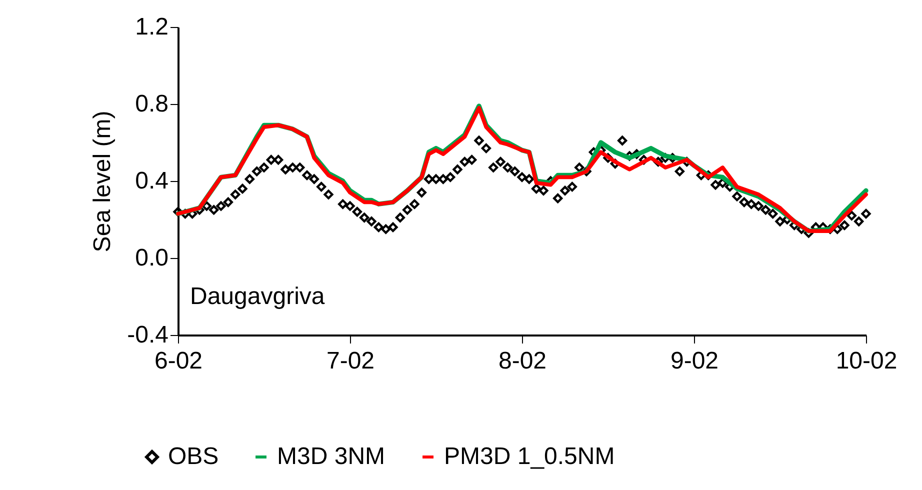 Image resolution: width=922 pixels, height=490 pixels. What do you see at coordinates (350, 361) in the screenshot?
I see `x-tick-label: 7-02` at bounding box center [350, 361].